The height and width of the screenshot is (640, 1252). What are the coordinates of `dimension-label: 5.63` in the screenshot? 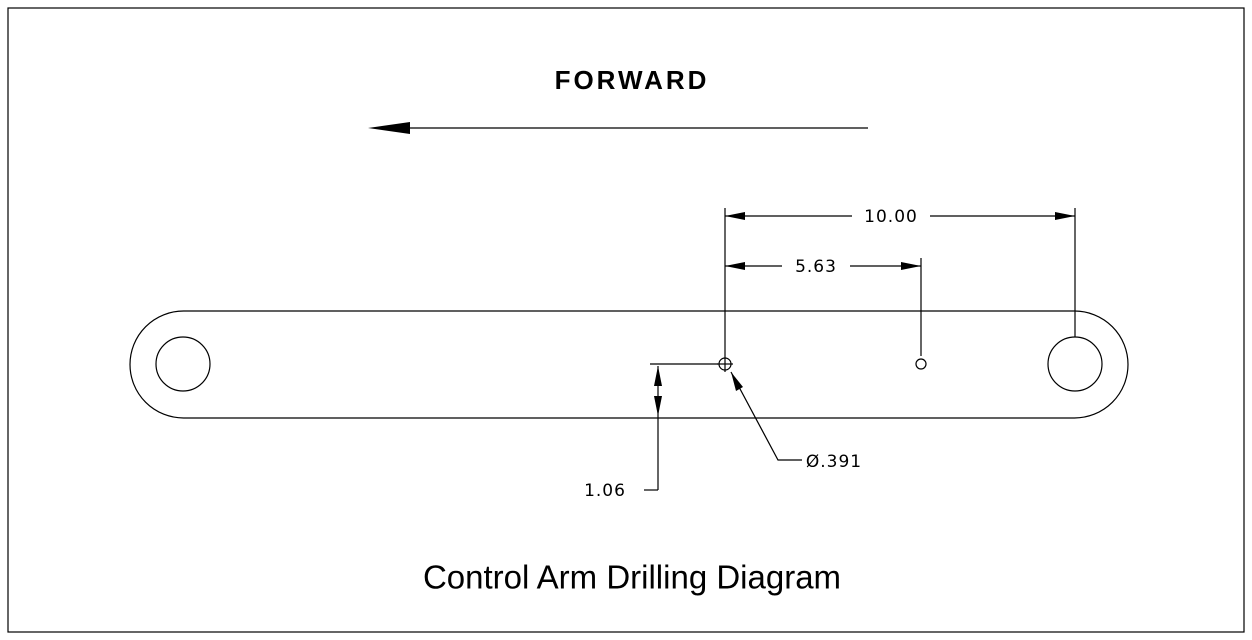 It's located at (816, 267).